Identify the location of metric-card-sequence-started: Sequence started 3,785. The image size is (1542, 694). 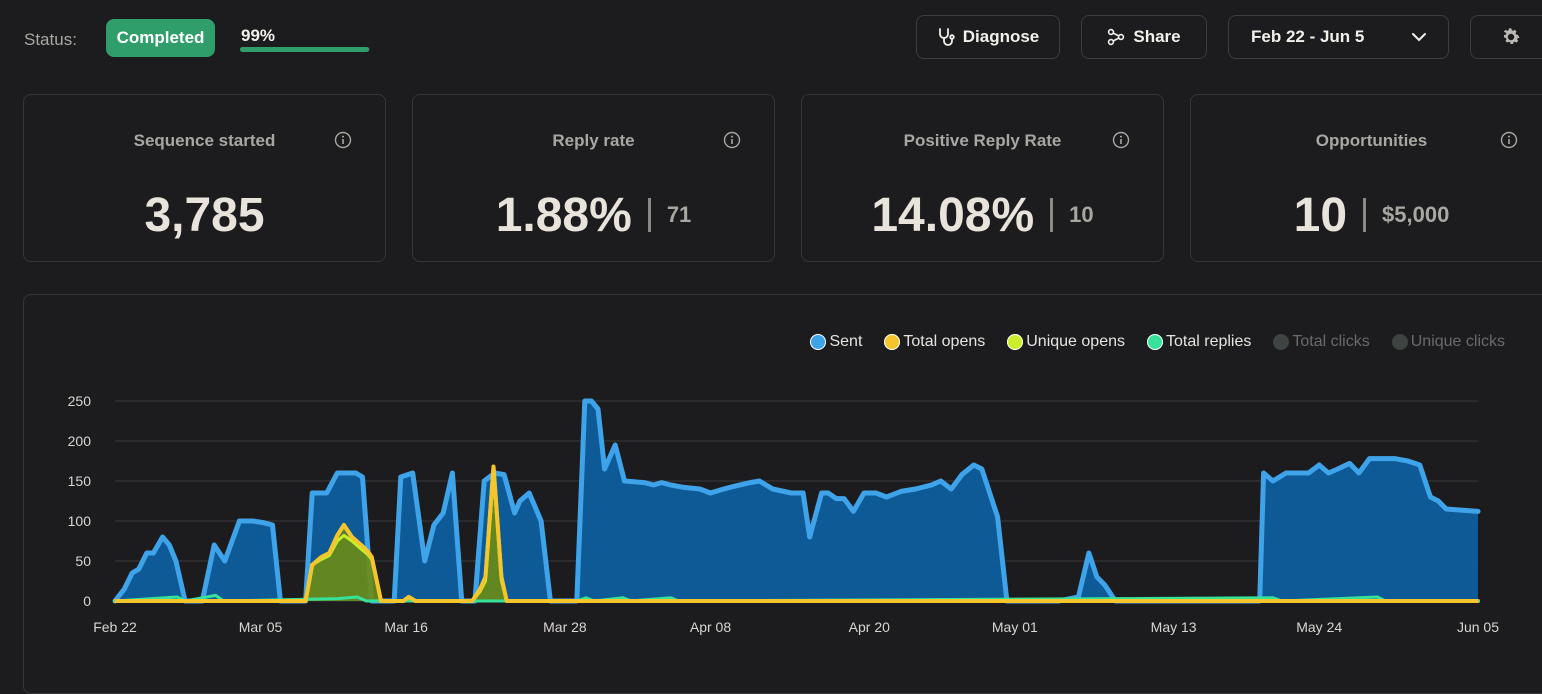
(204, 178).